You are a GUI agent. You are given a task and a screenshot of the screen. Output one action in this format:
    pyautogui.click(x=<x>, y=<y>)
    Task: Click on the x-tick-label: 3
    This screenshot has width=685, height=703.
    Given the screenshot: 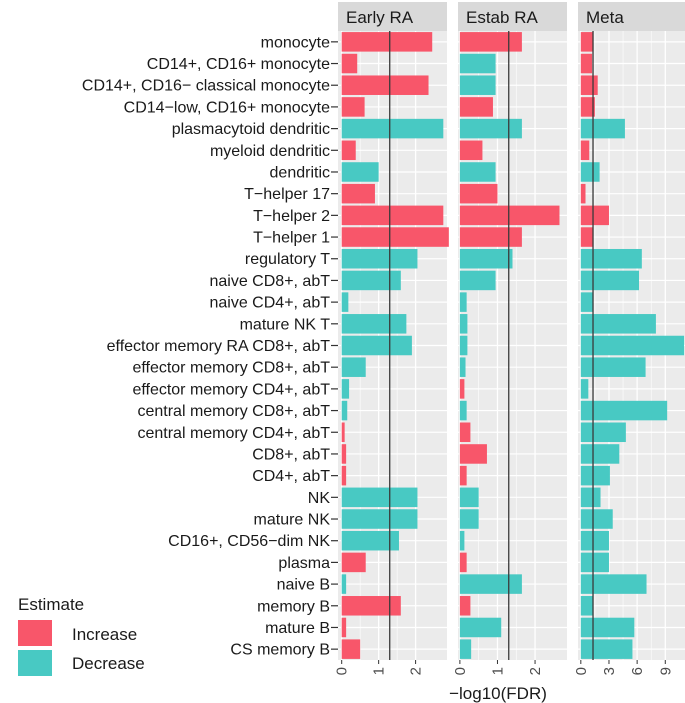 What is the action you would take?
    pyautogui.click(x=609, y=671)
    